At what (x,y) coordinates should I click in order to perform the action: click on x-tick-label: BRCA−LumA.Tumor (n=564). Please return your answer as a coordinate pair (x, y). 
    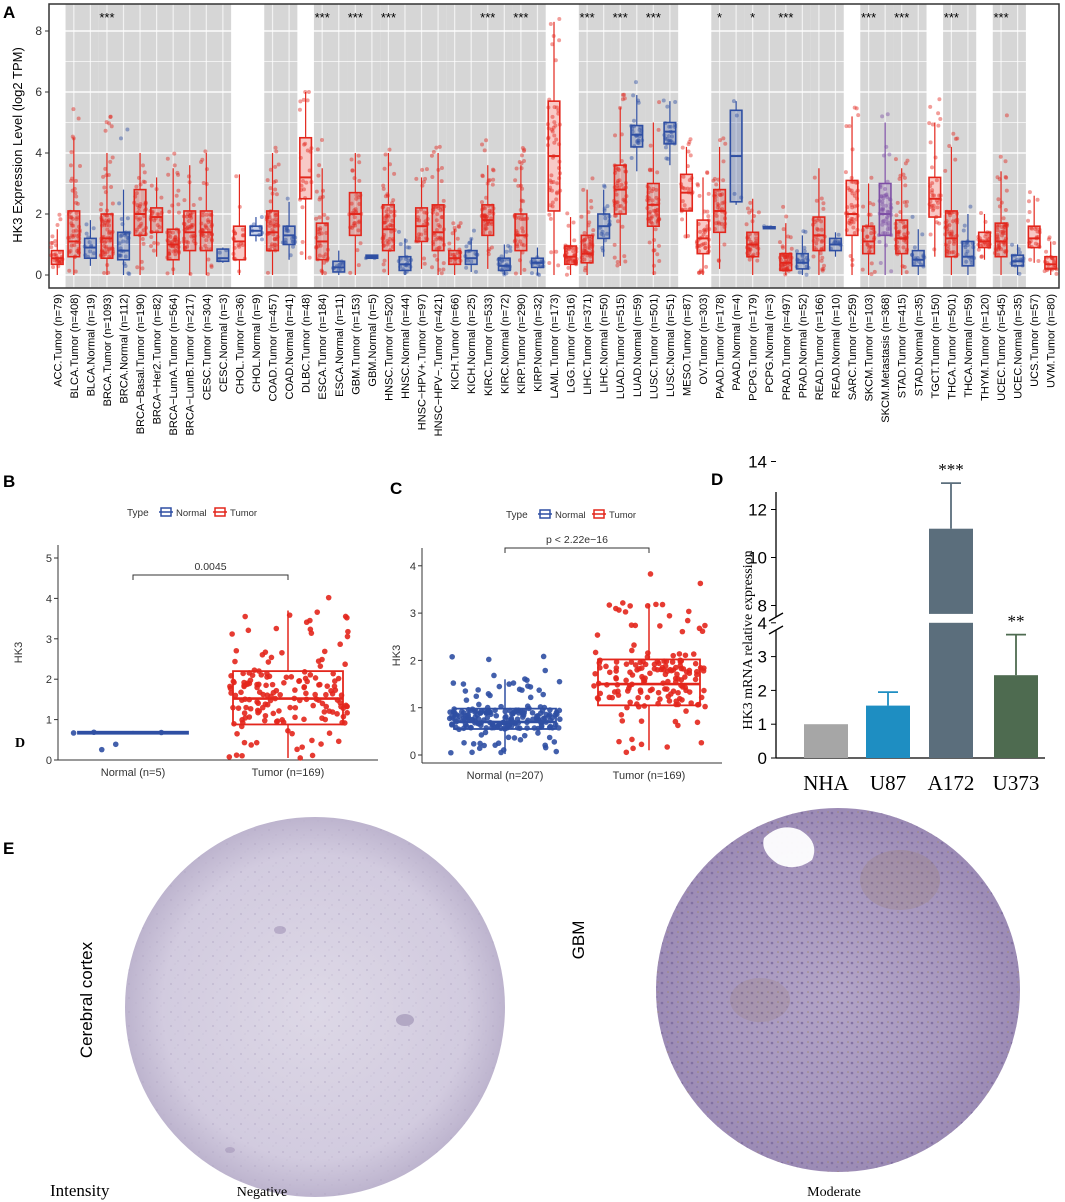
    Looking at the image, I should click on (174, 364).